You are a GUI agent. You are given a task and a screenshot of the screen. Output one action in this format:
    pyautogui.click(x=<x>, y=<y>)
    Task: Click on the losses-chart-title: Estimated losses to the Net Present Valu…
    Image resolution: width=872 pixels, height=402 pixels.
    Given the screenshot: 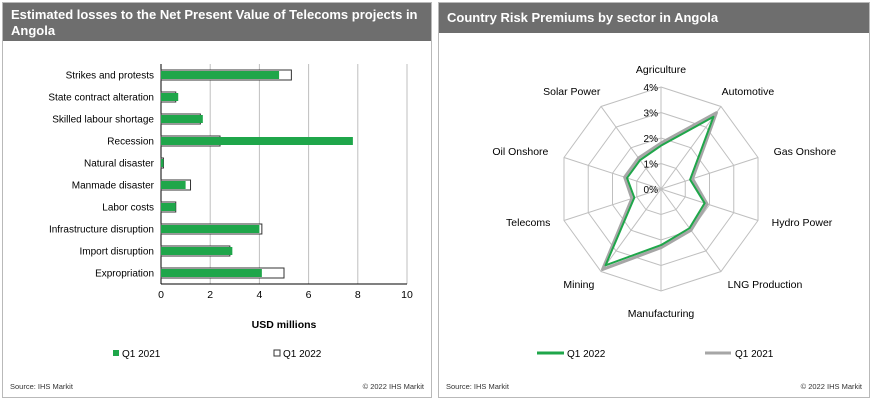 What is the action you would take?
    pyautogui.click(x=217, y=22)
    